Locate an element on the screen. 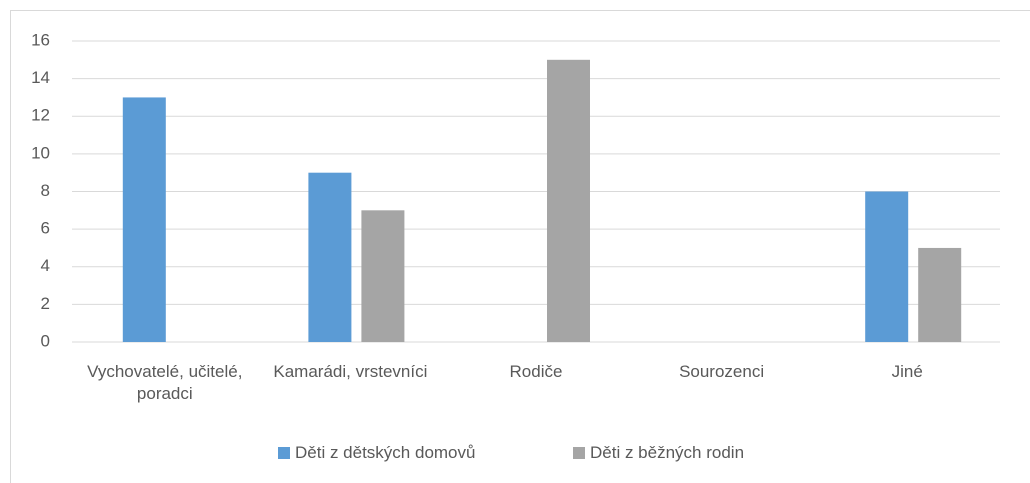  y-tick-label: 14 is located at coordinates (40, 77).